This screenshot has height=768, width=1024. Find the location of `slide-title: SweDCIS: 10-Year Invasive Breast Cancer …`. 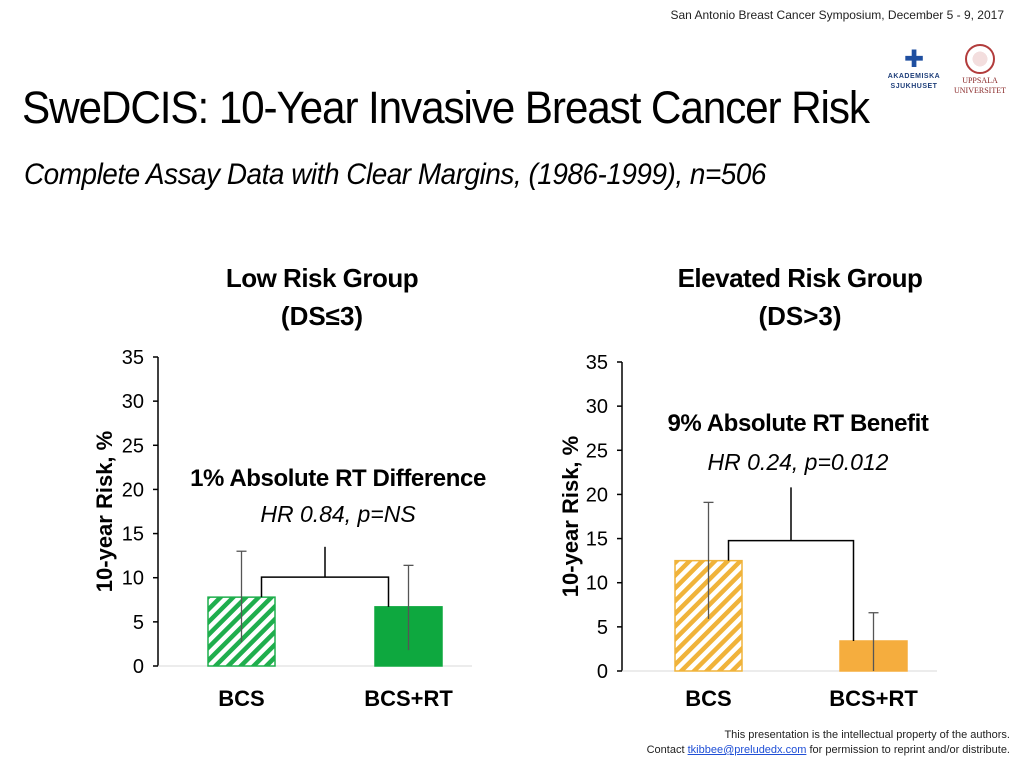

slide-title: SweDCIS: 10-Year Invasive Breast Cancer … is located at coordinates (446, 107).